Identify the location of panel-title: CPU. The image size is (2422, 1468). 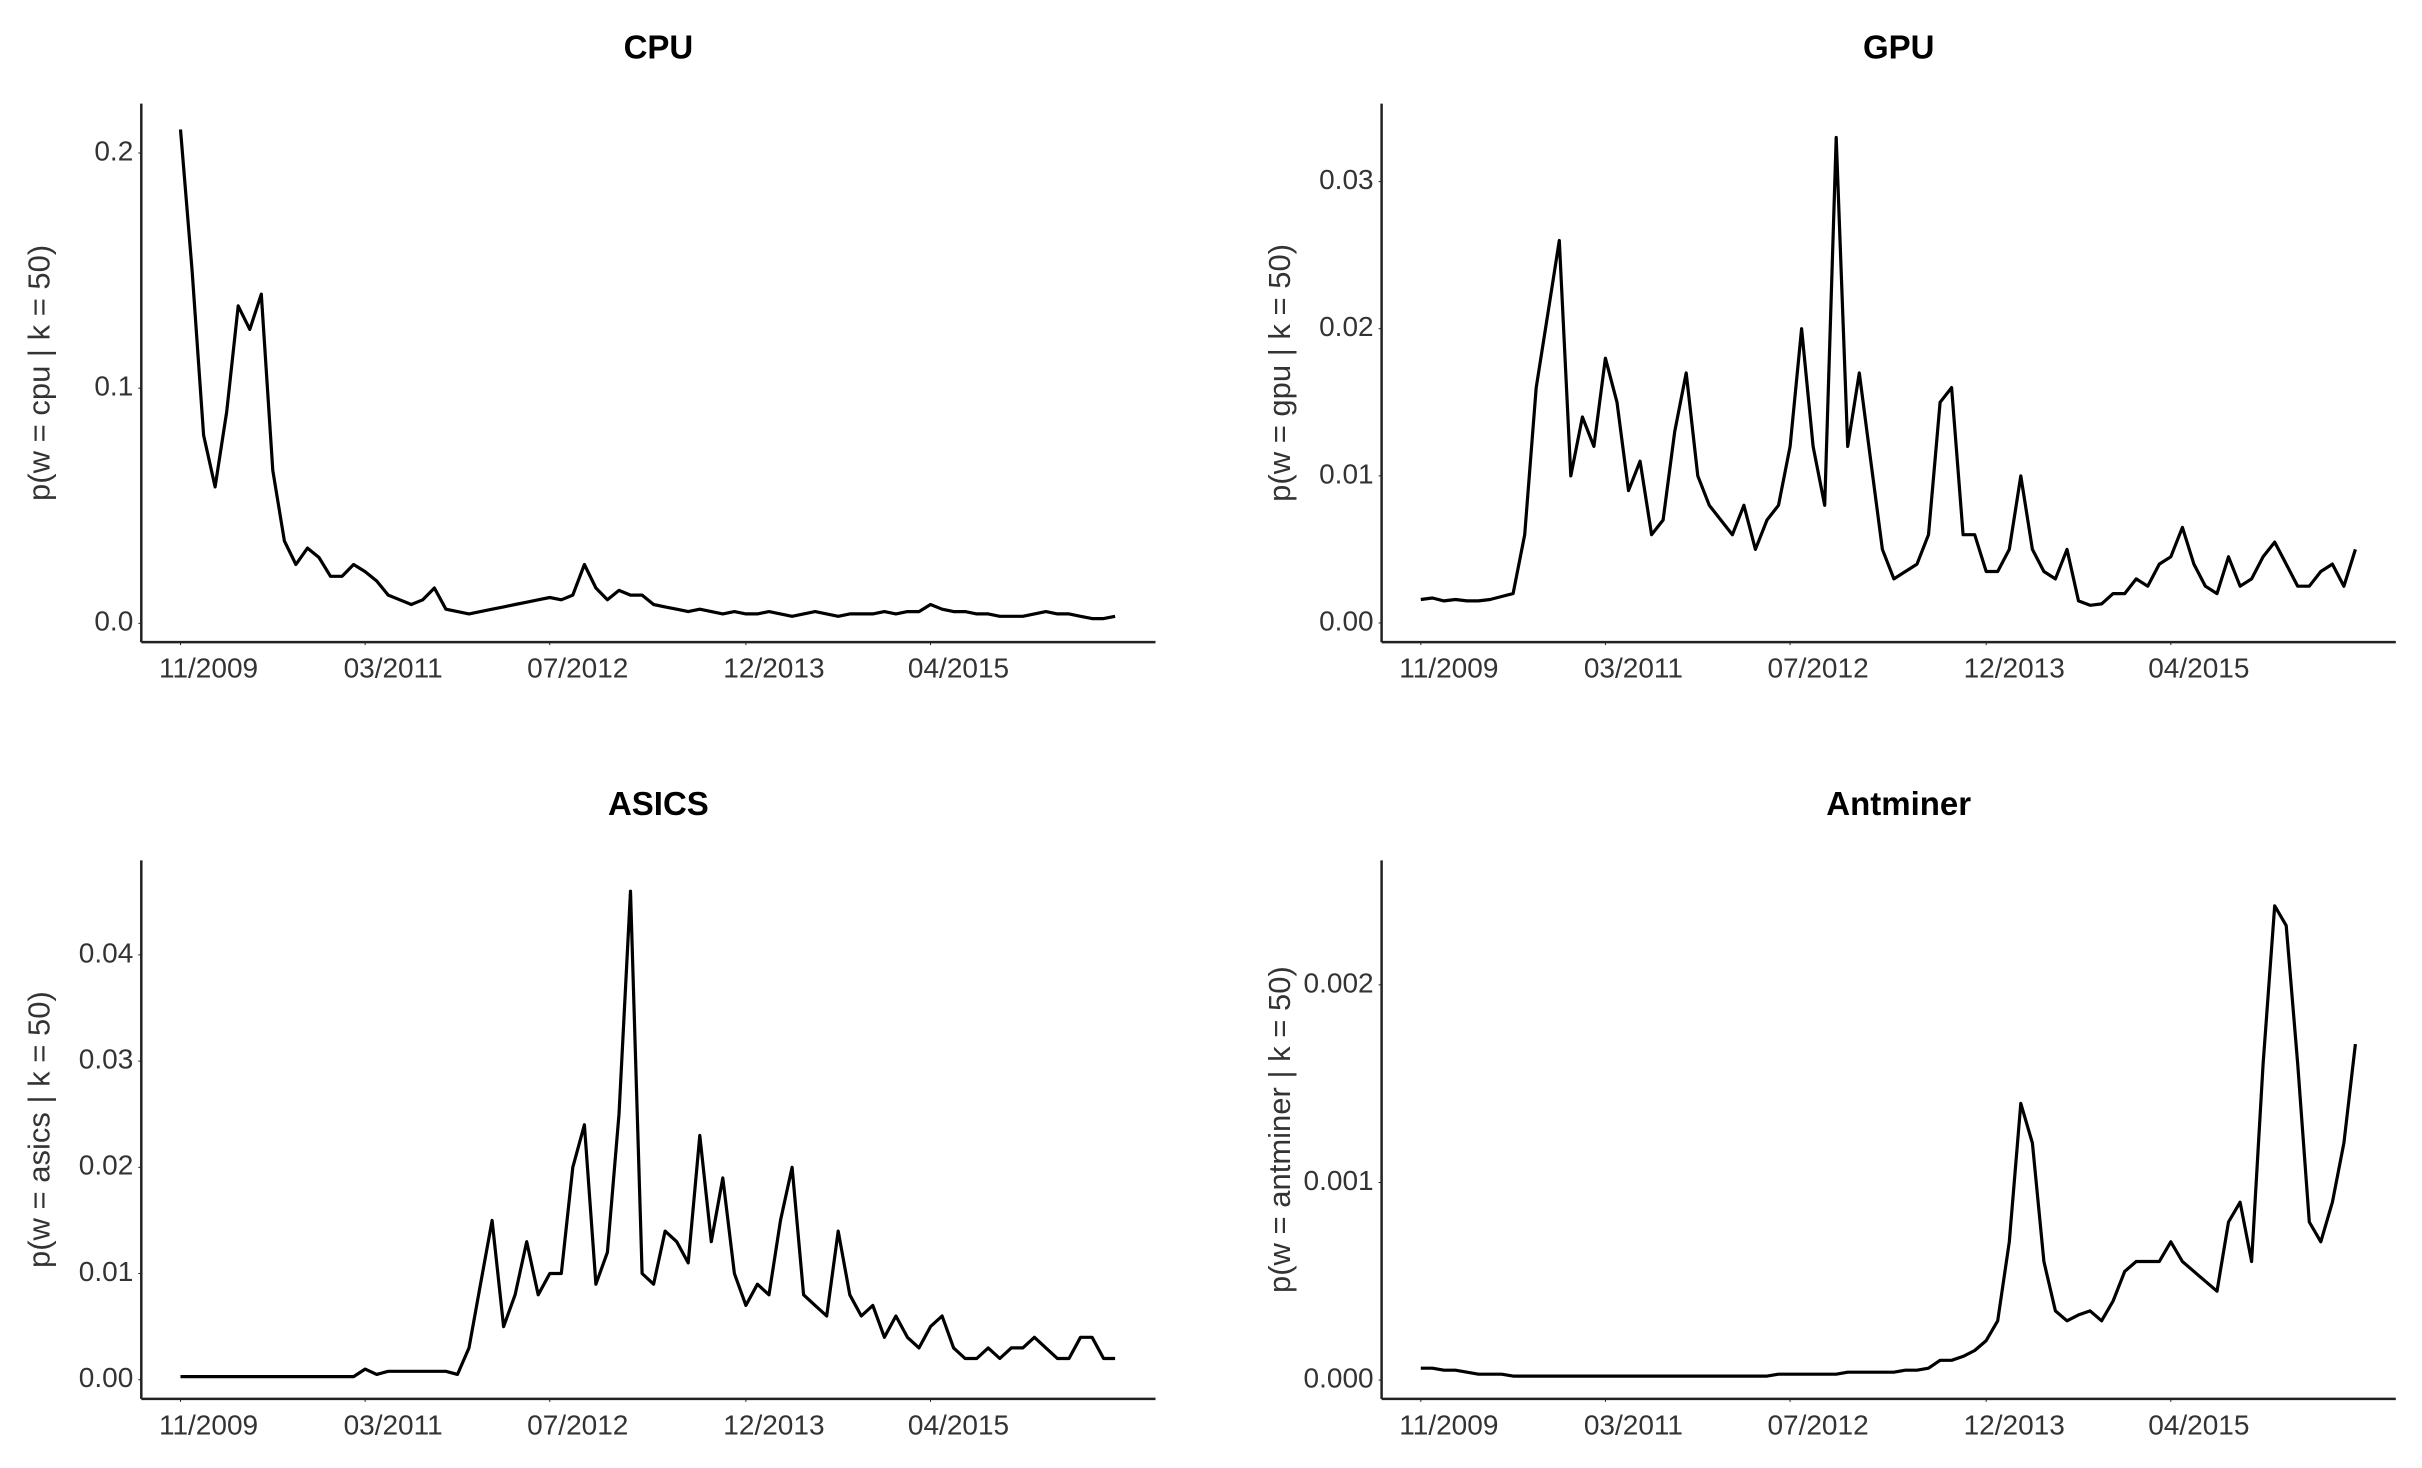
(659, 46).